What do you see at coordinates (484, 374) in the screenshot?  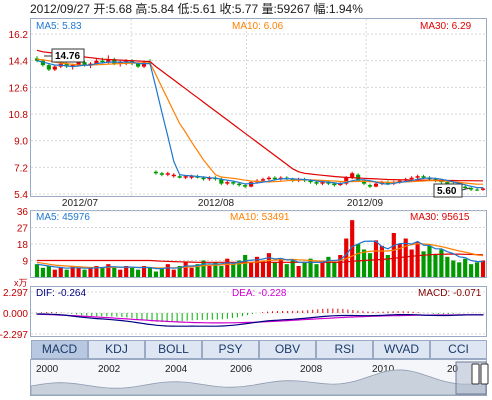 I see `timeline-right-handle` at bounding box center [484, 374].